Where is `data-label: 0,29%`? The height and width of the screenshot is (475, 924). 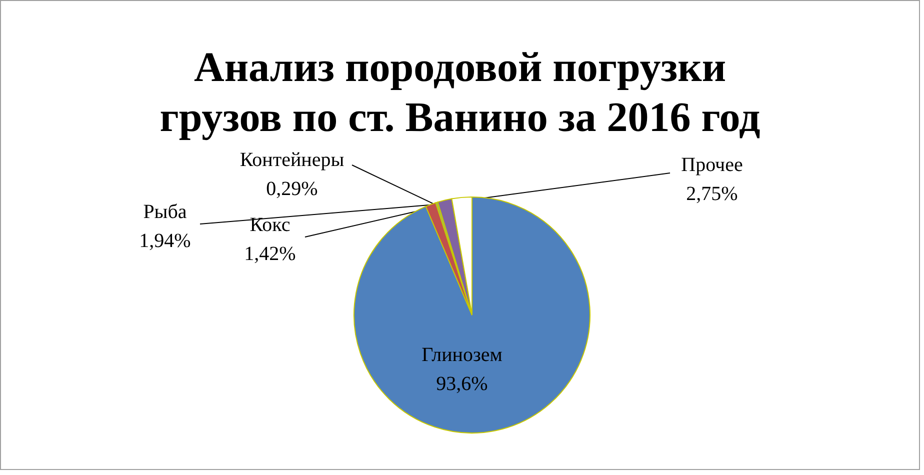
data-label: 0,29% is located at coordinates (292, 189).